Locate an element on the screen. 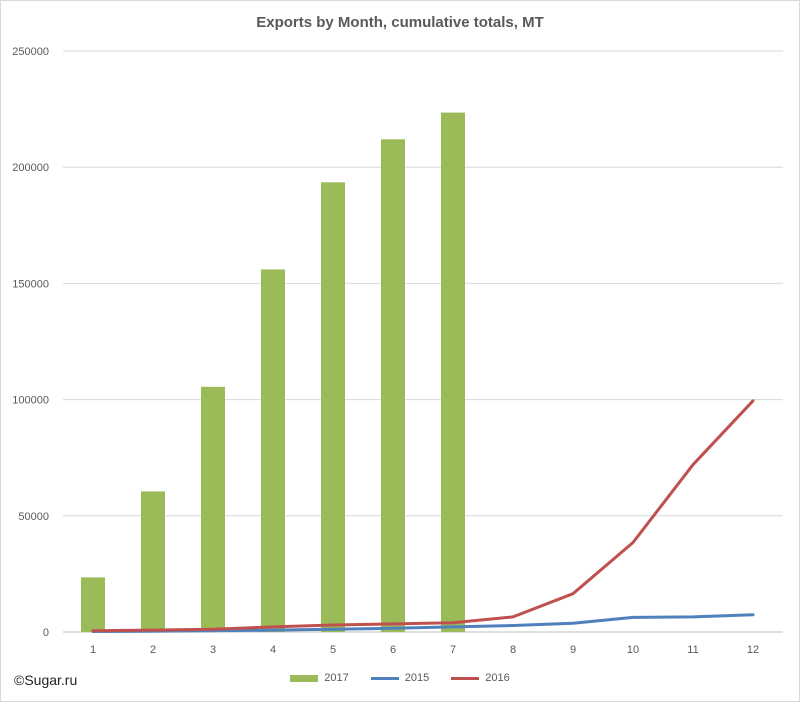 The width and height of the screenshot is (800, 702). legend: 2017 2015 2016 is located at coordinates (400, 678).